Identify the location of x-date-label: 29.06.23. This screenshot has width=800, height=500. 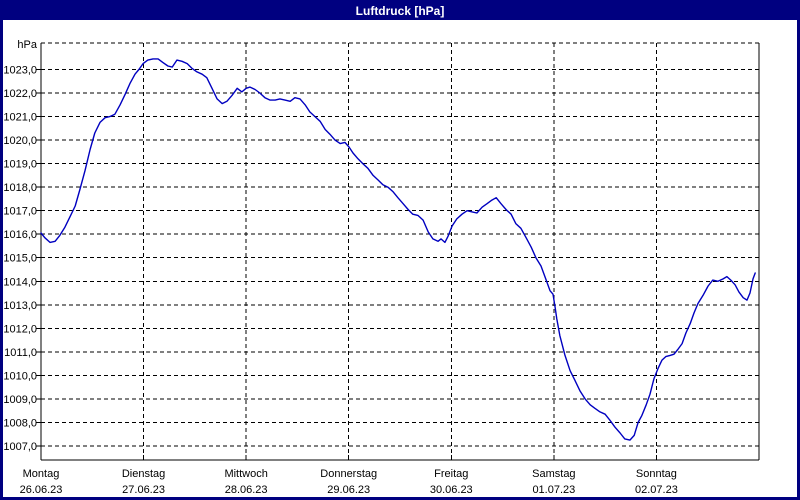
(348, 490).